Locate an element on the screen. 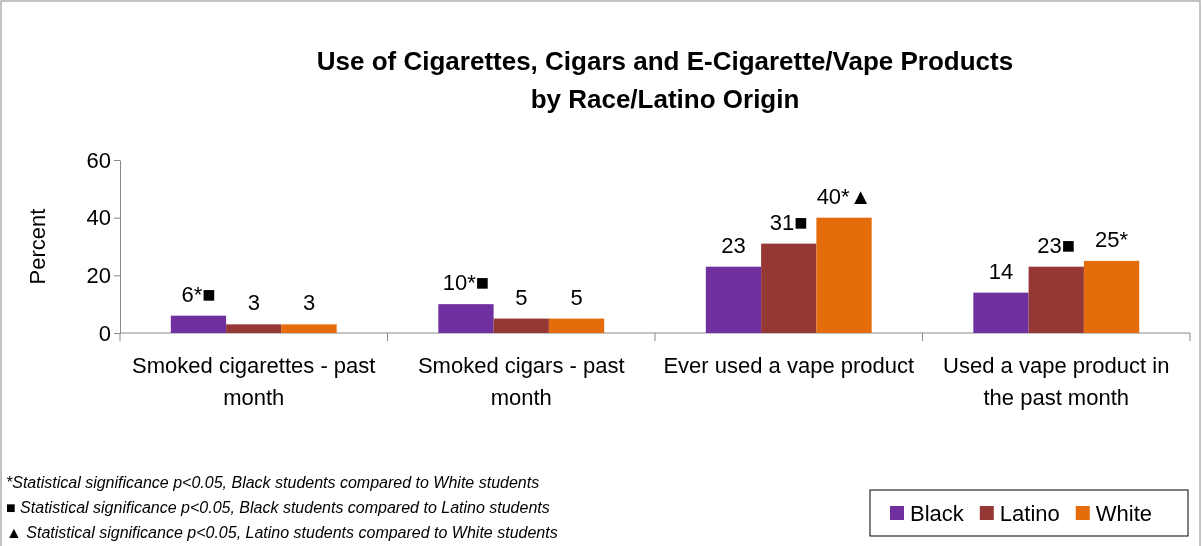  chart-subtitle: by Race/Latino Origin is located at coordinates (665, 99).